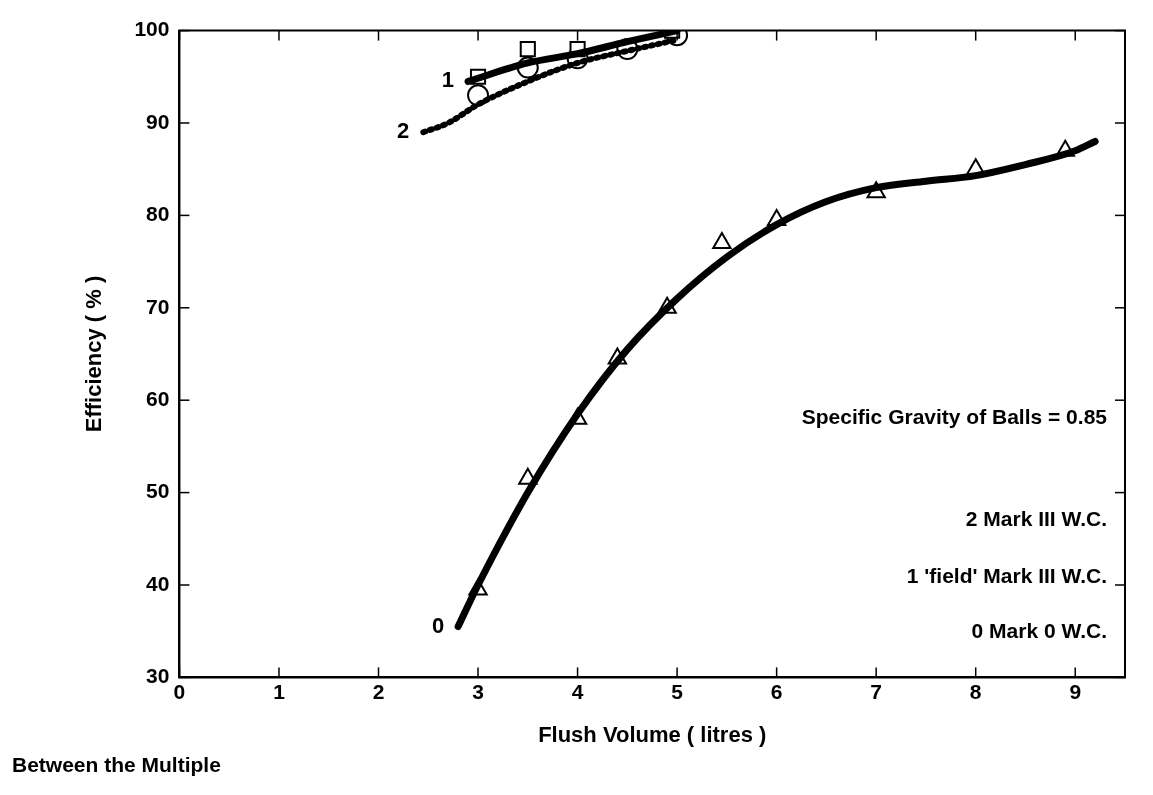  What do you see at coordinates (94, 354) in the screenshot?
I see `y-axis-title: Efficiency ( % )` at bounding box center [94, 354].